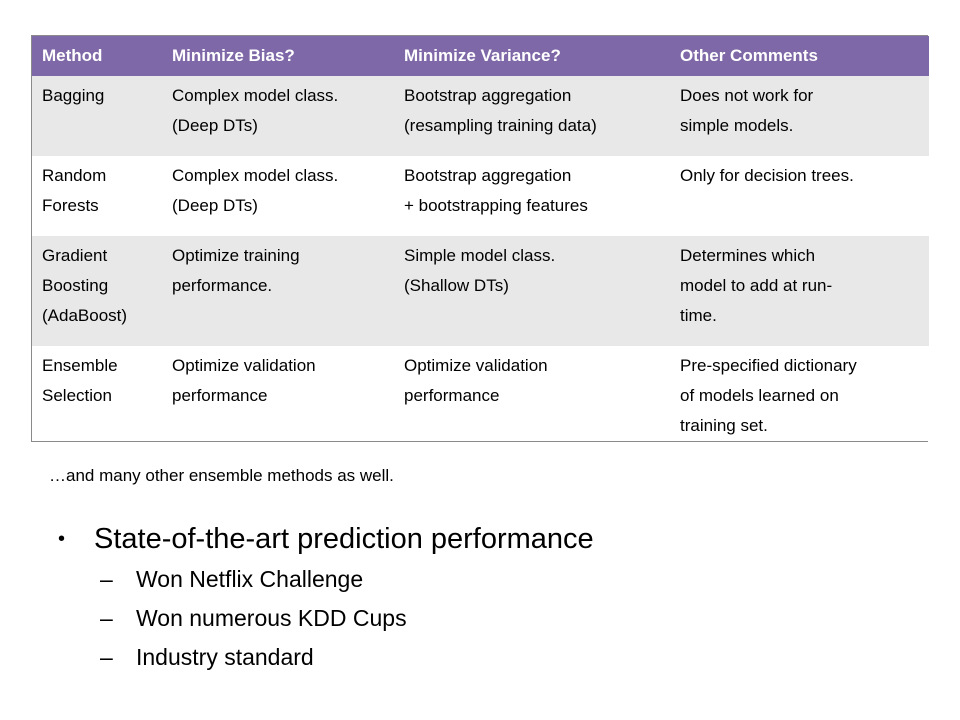 This screenshot has width=960, height=720. Describe the element at coordinates (768, 365) in the screenshot. I see `cell-line: Pre-specified dictionary` at that location.